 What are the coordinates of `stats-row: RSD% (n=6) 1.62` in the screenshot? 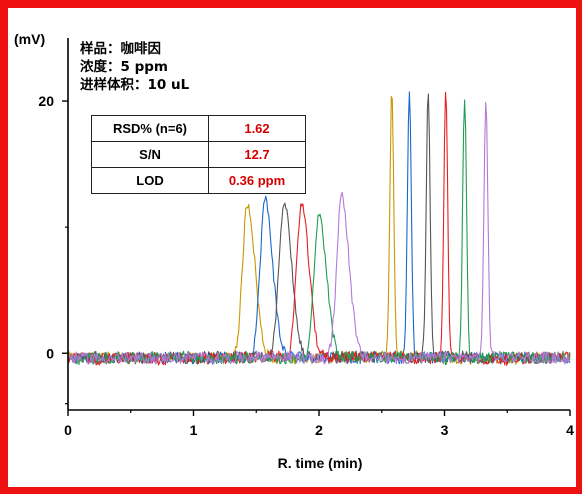 It's located at (198, 128).